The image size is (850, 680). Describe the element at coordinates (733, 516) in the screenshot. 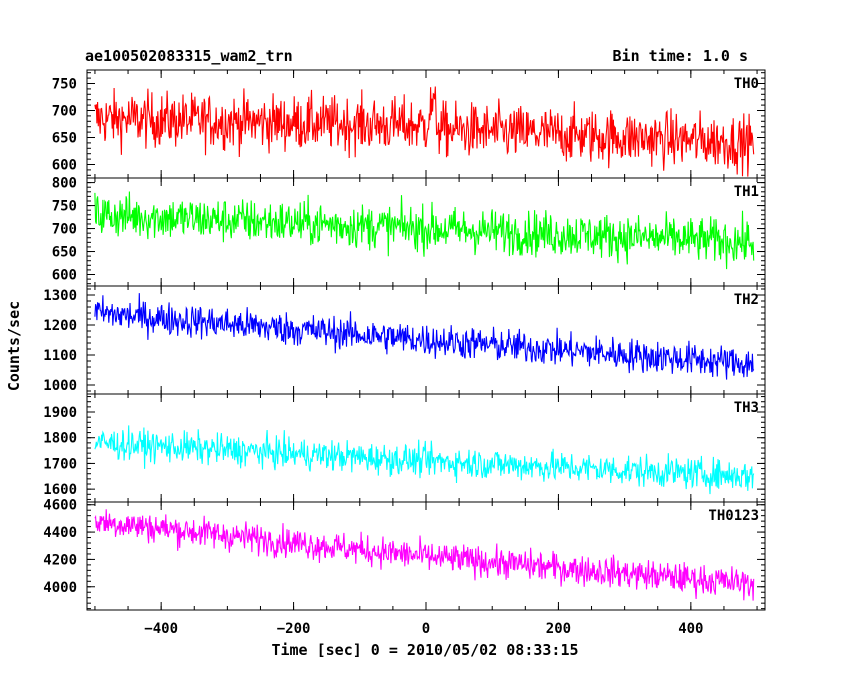

I see `series-label-th0123: TH0123` at that location.